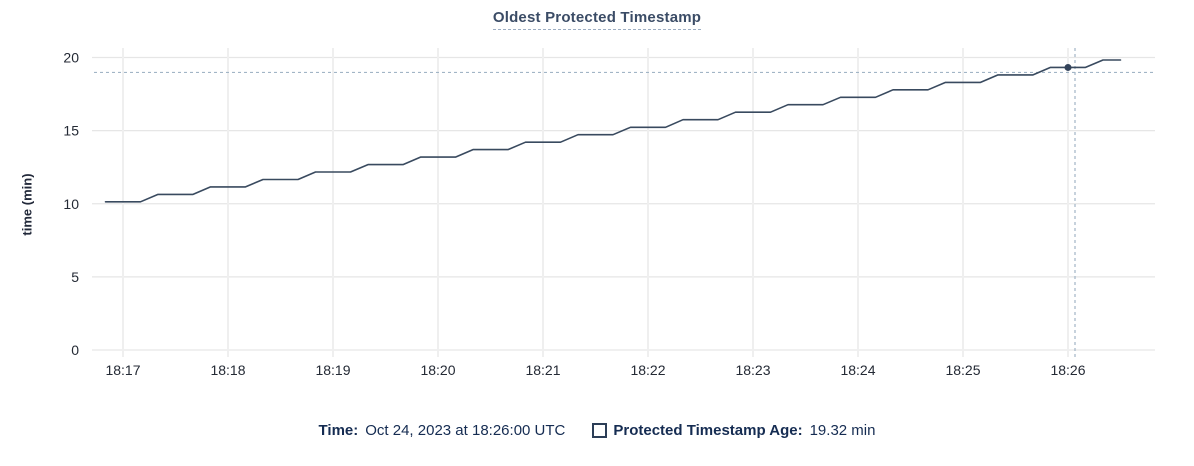 Image resolution: width=1194 pixels, height=466 pixels. I want to click on y-tick-label: 20, so click(71, 58).